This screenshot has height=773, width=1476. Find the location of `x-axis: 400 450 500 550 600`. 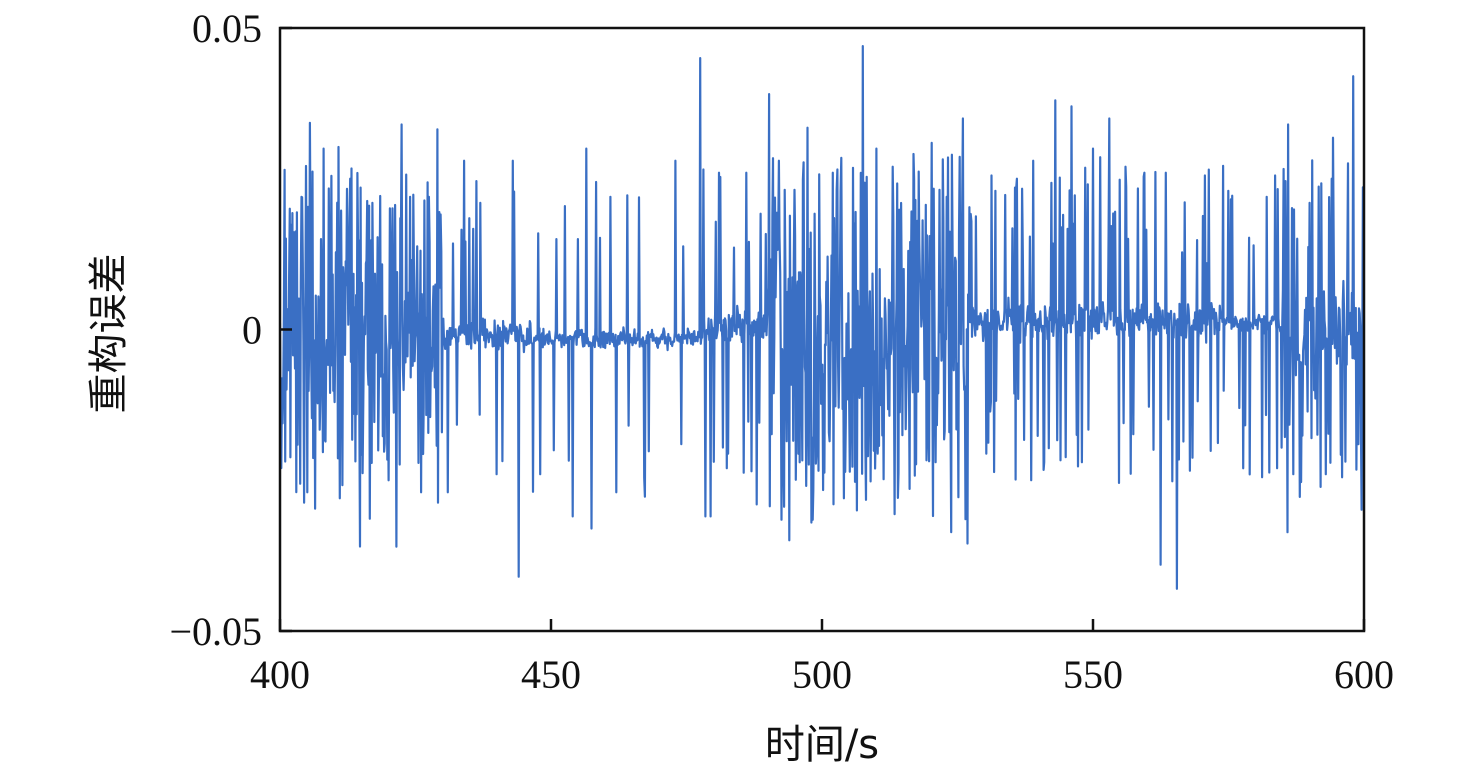

x-axis: 400 450 500 550 600 is located at coordinates (822, 658).